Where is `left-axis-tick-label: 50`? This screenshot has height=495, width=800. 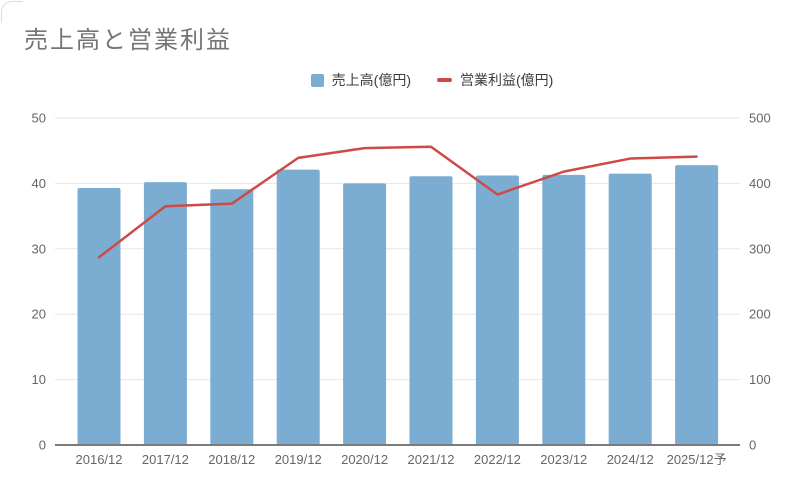
left-axis-tick-label: 50 is located at coordinates (39, 118).